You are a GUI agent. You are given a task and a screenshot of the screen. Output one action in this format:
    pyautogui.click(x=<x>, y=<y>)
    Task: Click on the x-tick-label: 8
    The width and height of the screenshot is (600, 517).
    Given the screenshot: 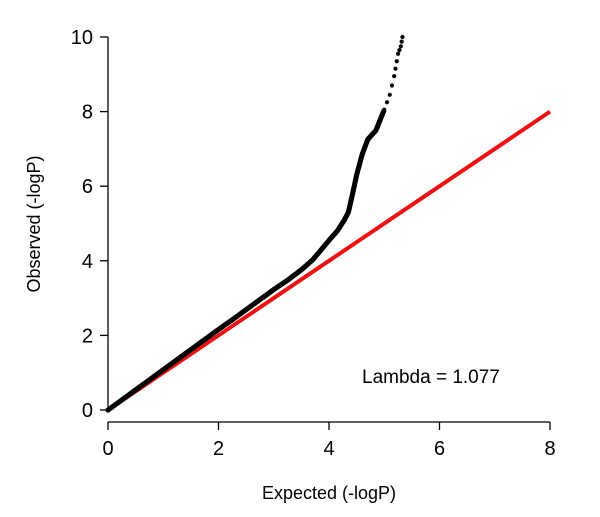 What is the action you would take?
    pyautogui.click(x=549, y=449)
    